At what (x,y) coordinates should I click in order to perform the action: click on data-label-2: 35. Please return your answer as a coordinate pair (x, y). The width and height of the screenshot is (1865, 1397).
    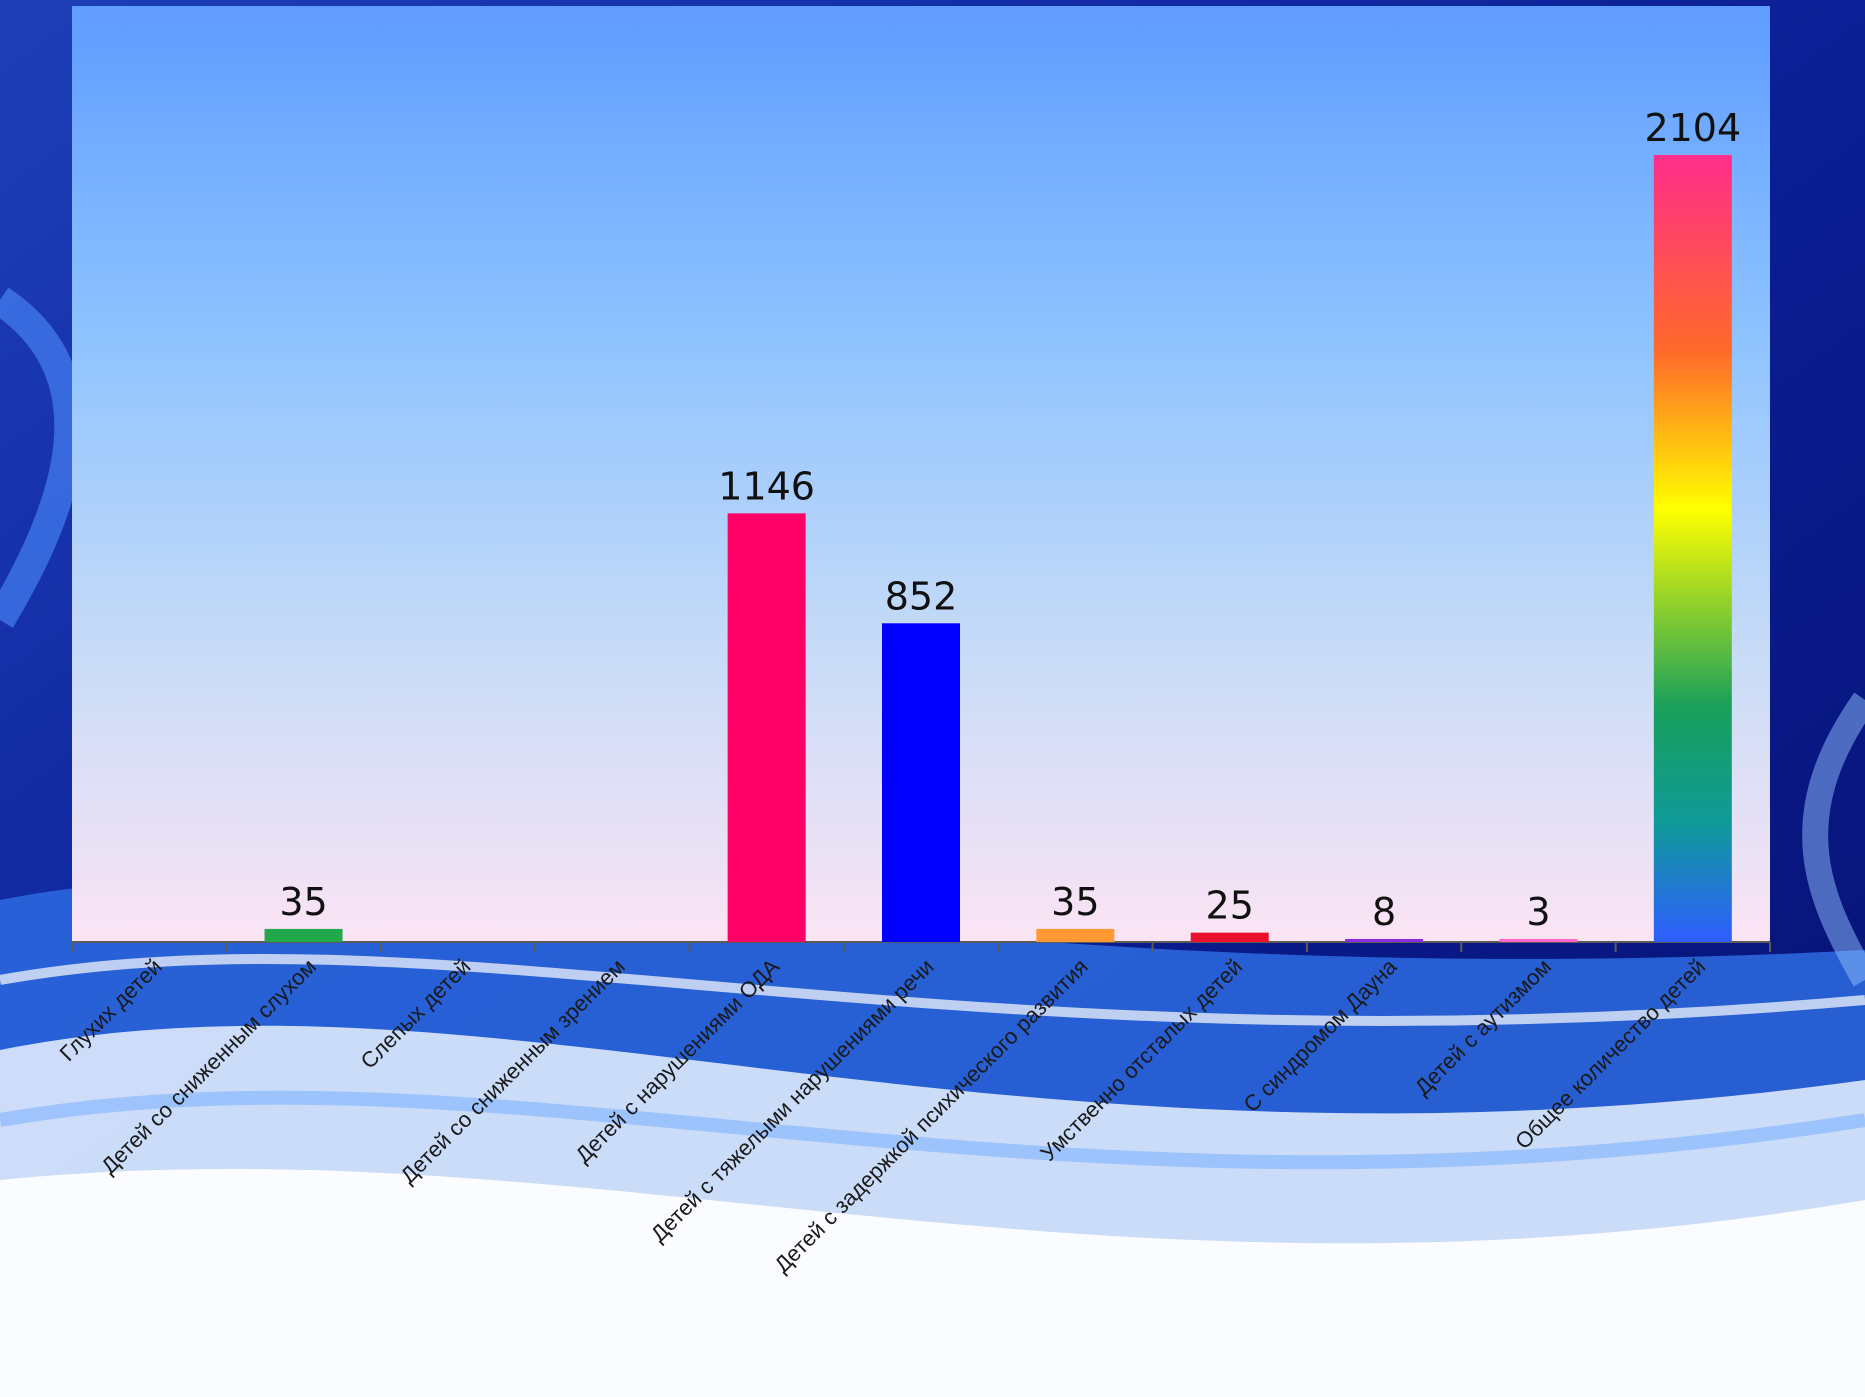
    Looking at the image, I should click on (303, 902).